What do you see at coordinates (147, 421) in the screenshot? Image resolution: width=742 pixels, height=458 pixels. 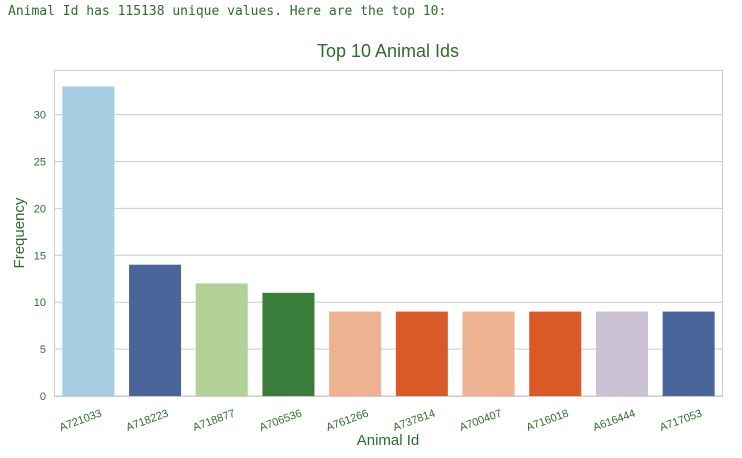 I see `x-tick-label: A718223` at bounding box center [147, 421].